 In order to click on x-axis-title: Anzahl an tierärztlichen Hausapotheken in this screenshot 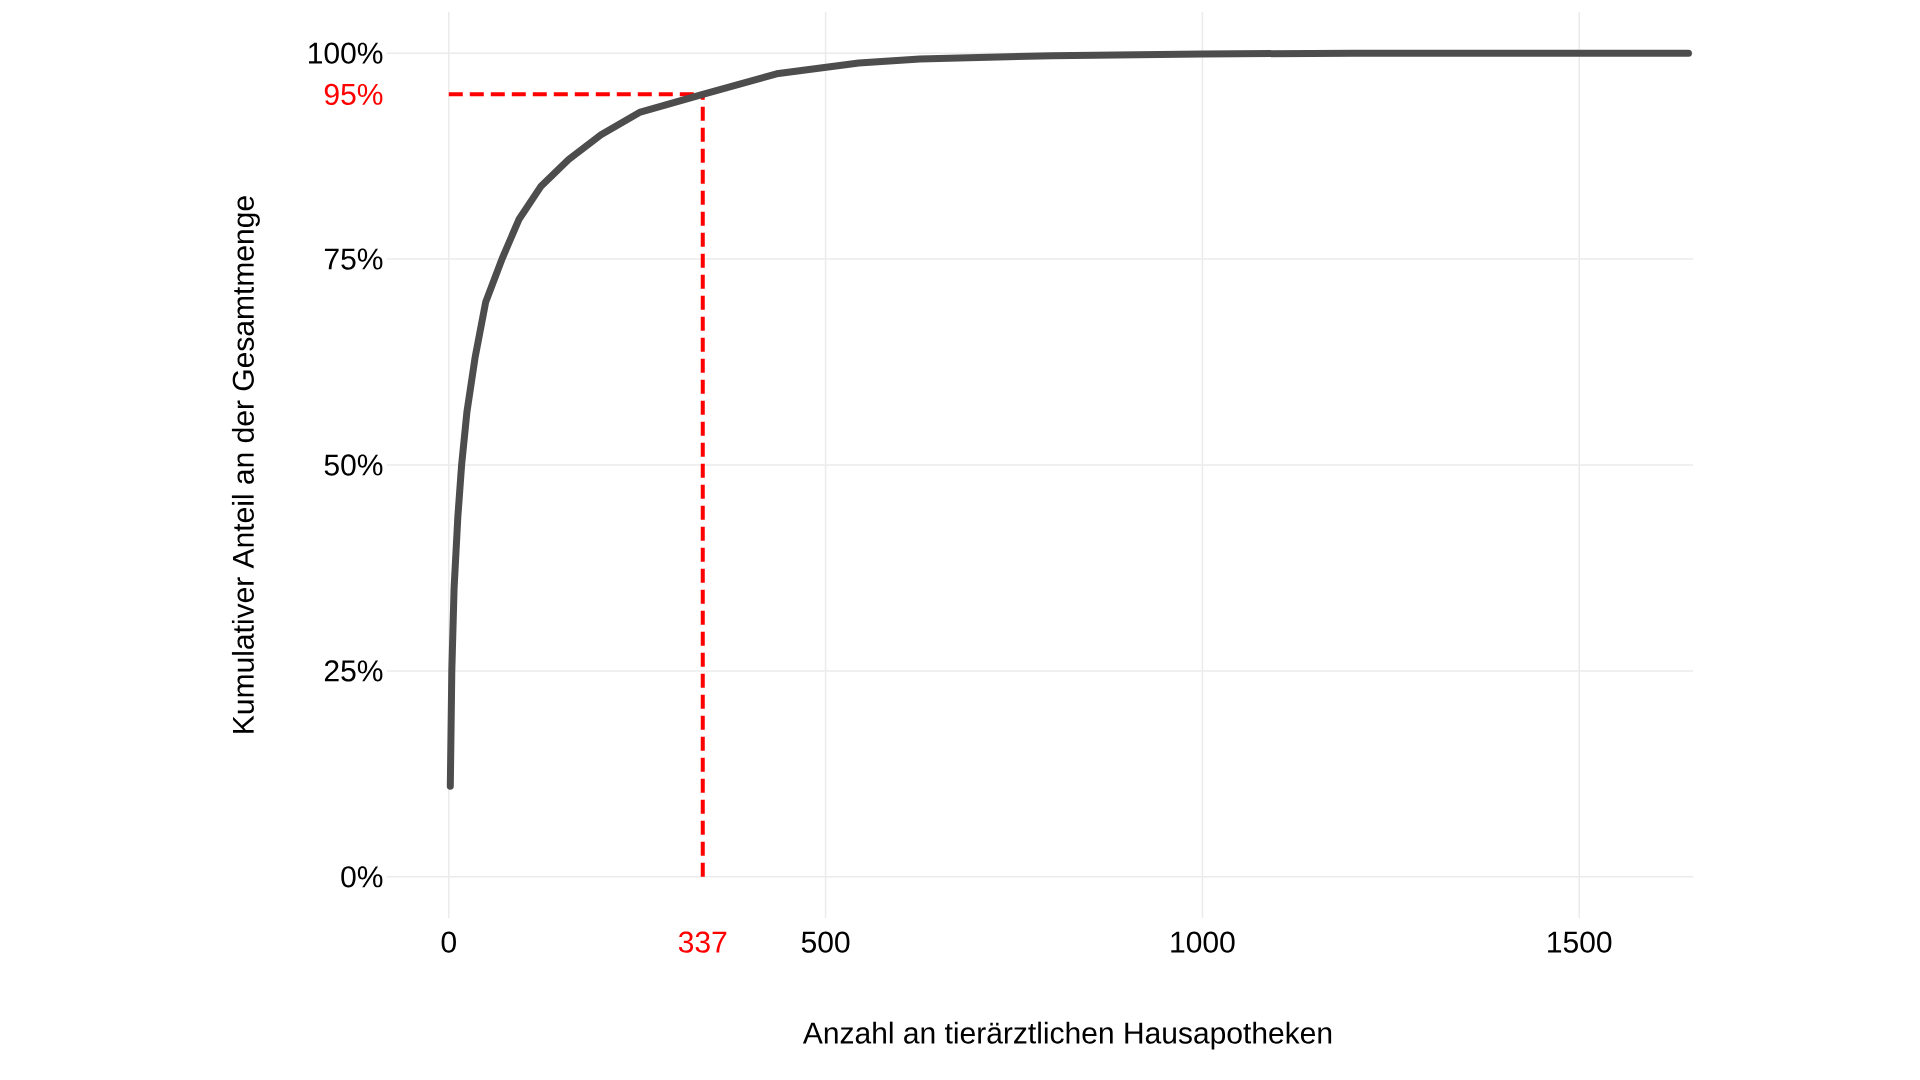, I will do `click(1067, 1035)`.